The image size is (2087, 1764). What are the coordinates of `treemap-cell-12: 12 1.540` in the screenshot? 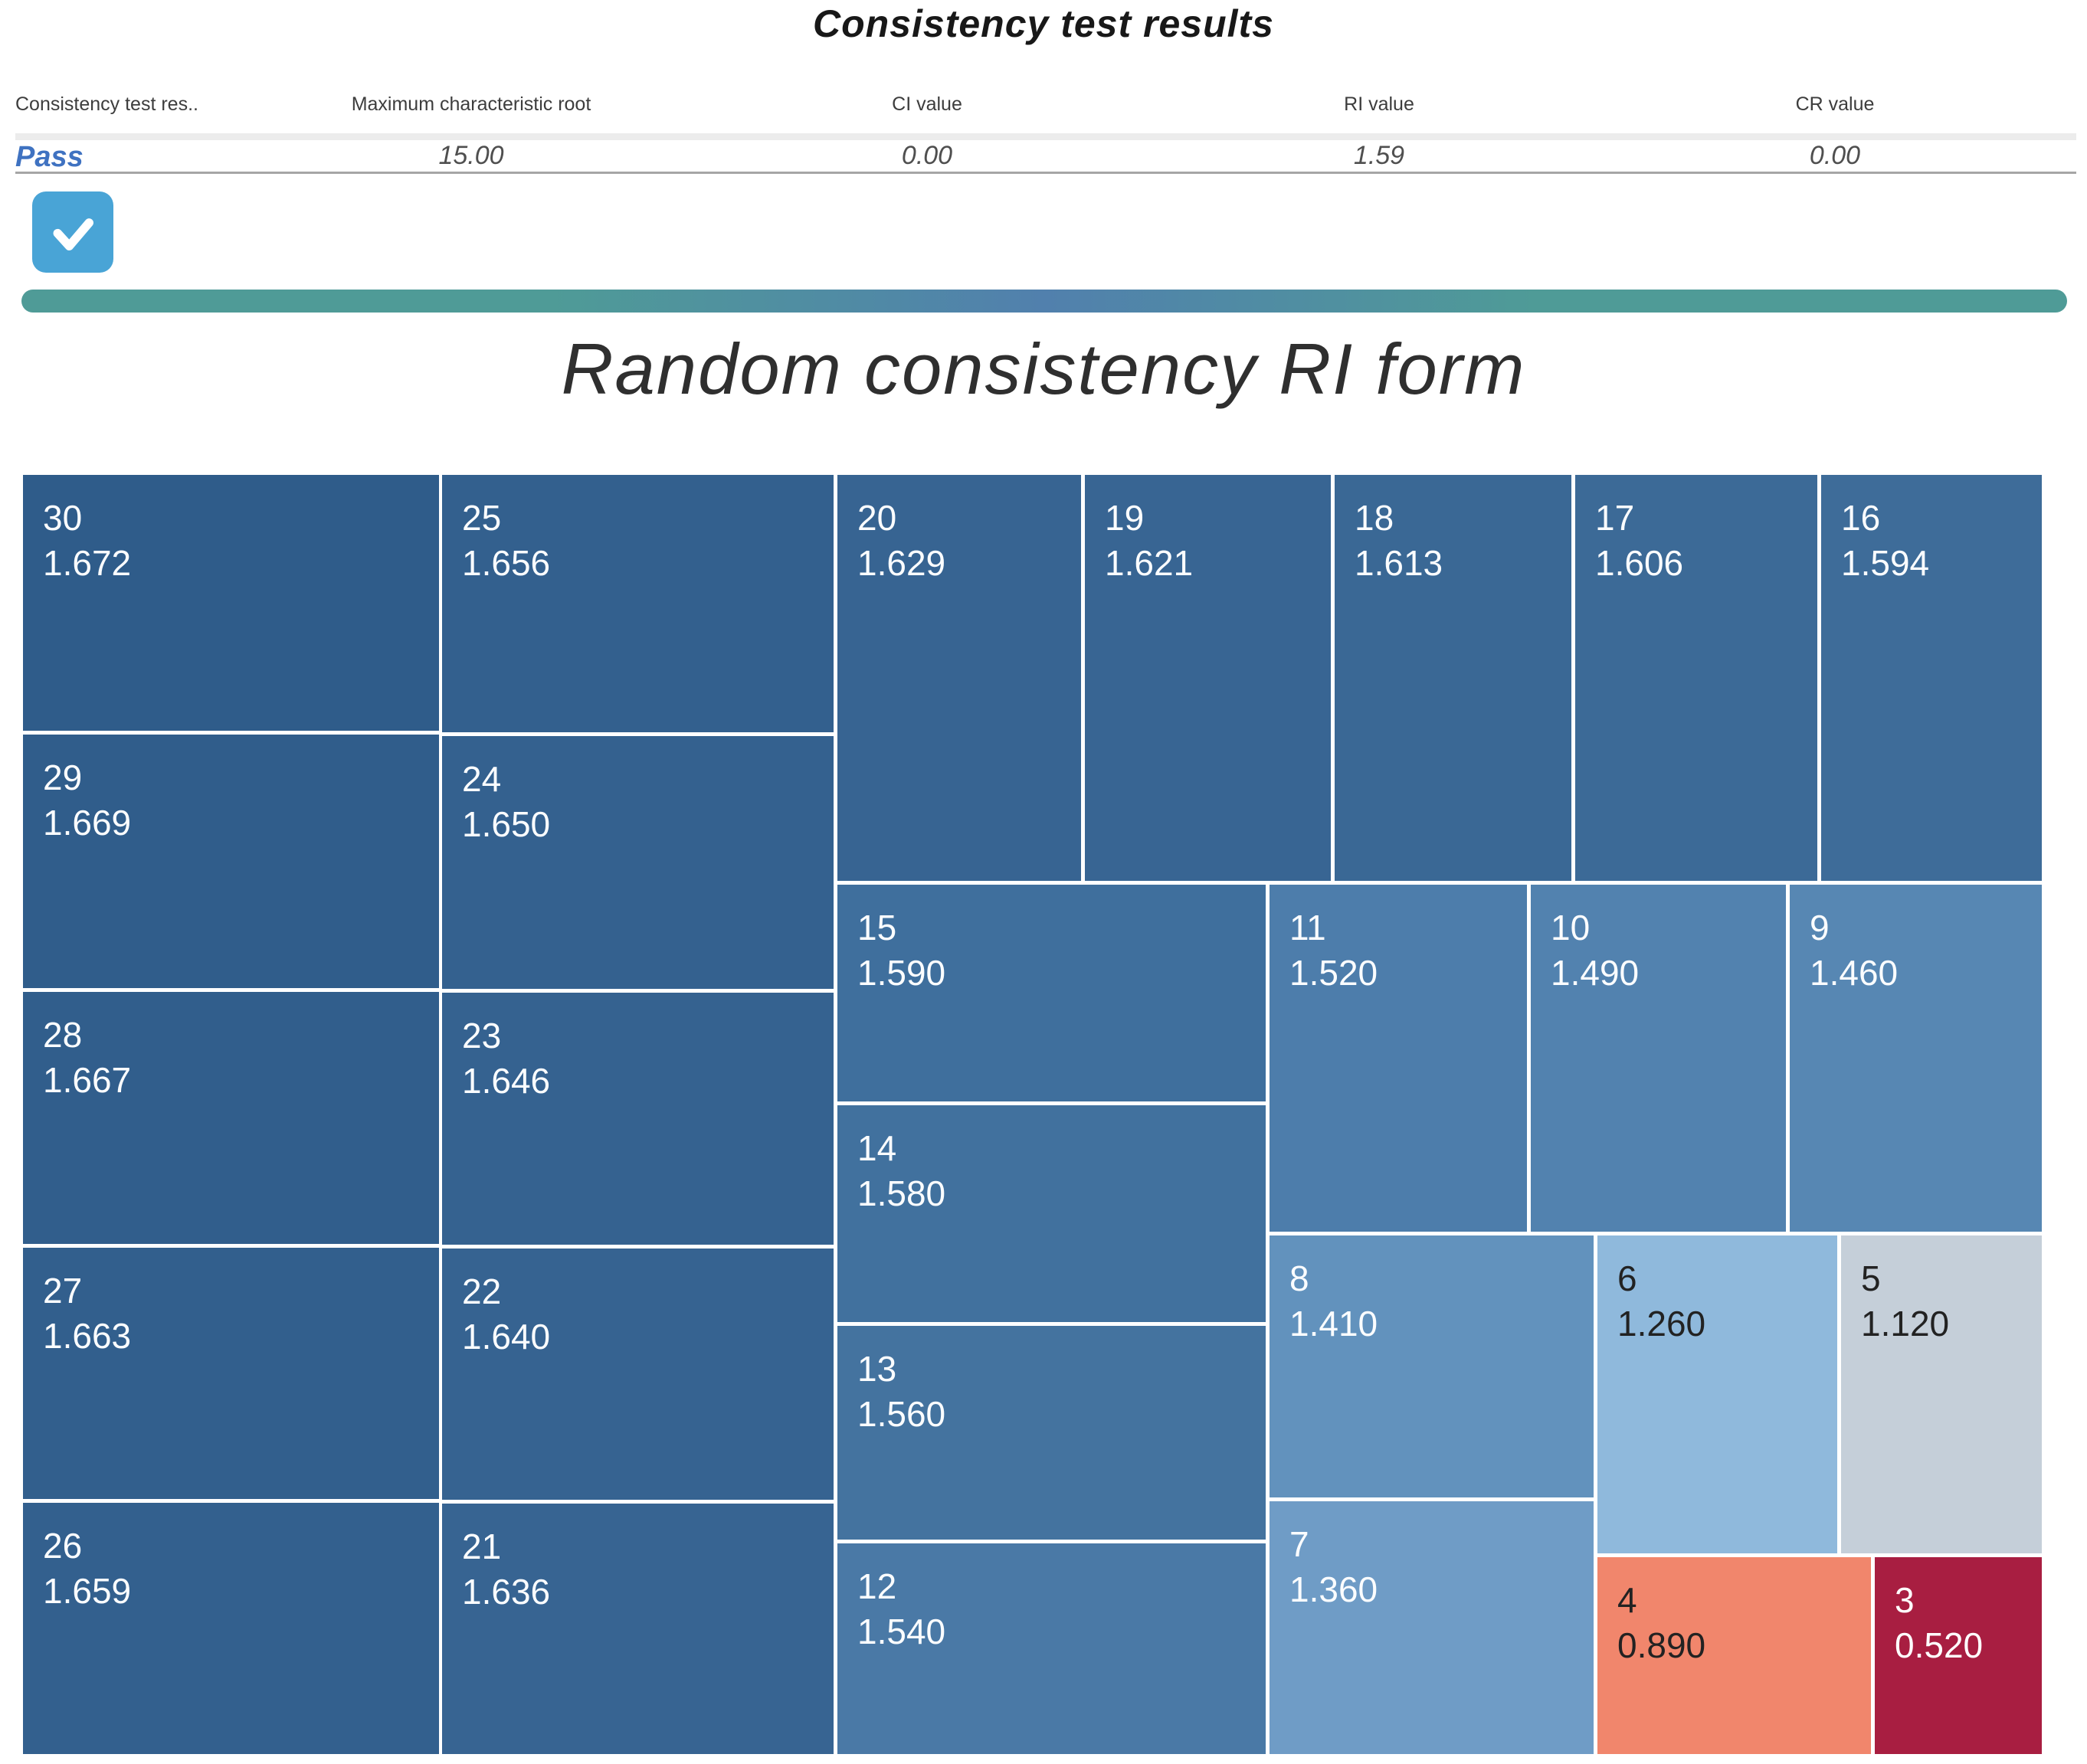 It's located at (1051, 1648).